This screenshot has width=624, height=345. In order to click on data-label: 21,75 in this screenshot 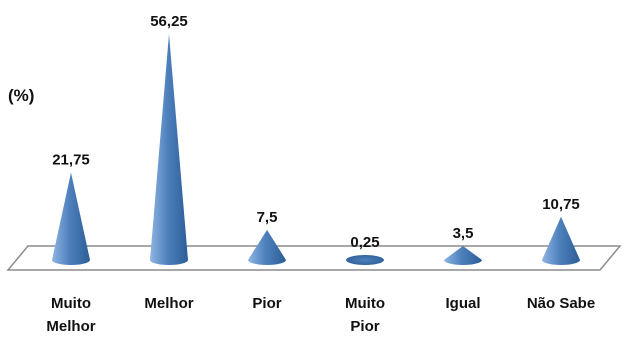, I will do `click(71, 160)`.